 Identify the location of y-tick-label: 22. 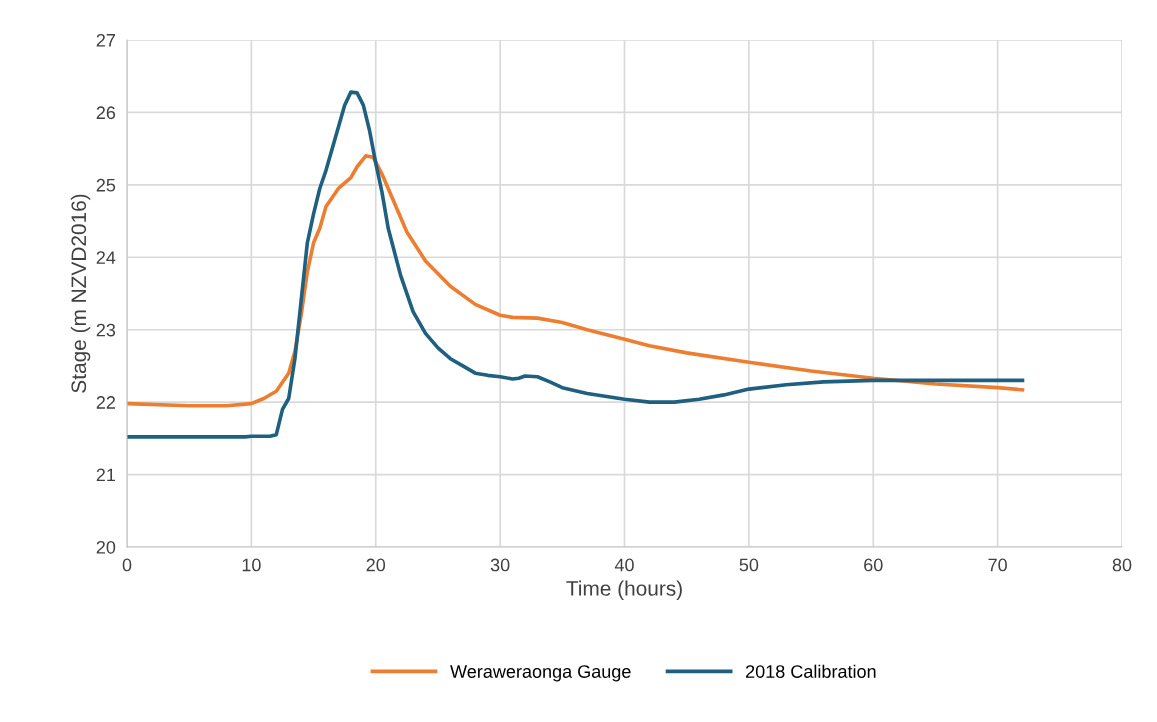
(105, 402).